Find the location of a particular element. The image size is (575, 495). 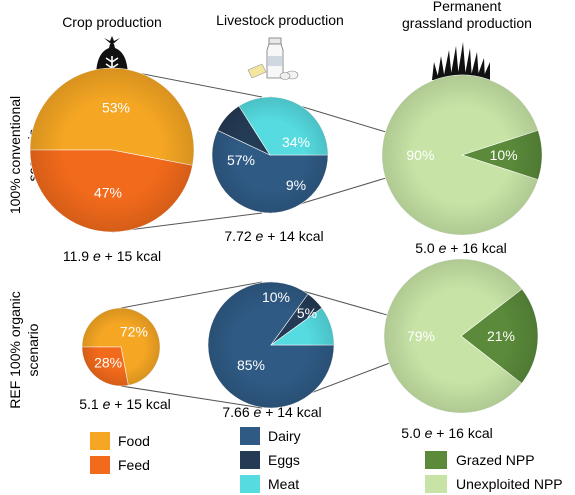

legend-crop: Food Feed is located at coordinates (120, 453).